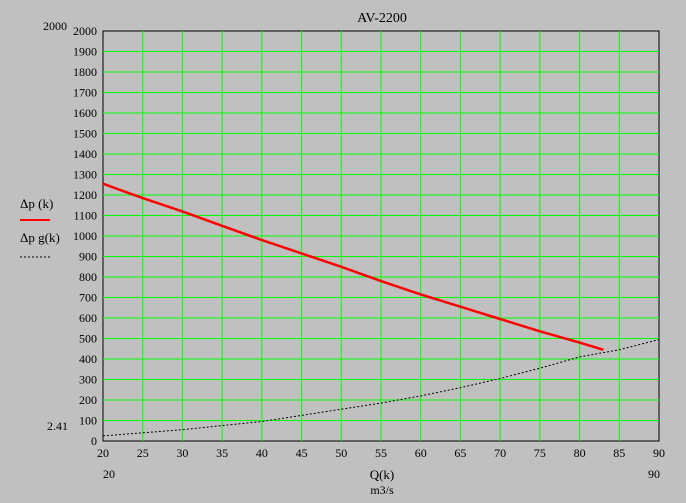 The image size is (686, 503). Describe the element at coordinates (103, 453) in the screenshot. I see `x-tick-label: 20` at that location.